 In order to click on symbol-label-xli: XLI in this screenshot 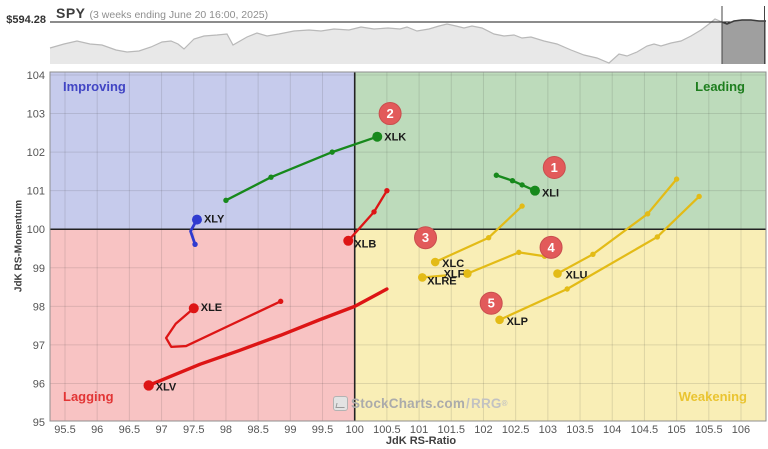, I will do `click(550, 194)`.